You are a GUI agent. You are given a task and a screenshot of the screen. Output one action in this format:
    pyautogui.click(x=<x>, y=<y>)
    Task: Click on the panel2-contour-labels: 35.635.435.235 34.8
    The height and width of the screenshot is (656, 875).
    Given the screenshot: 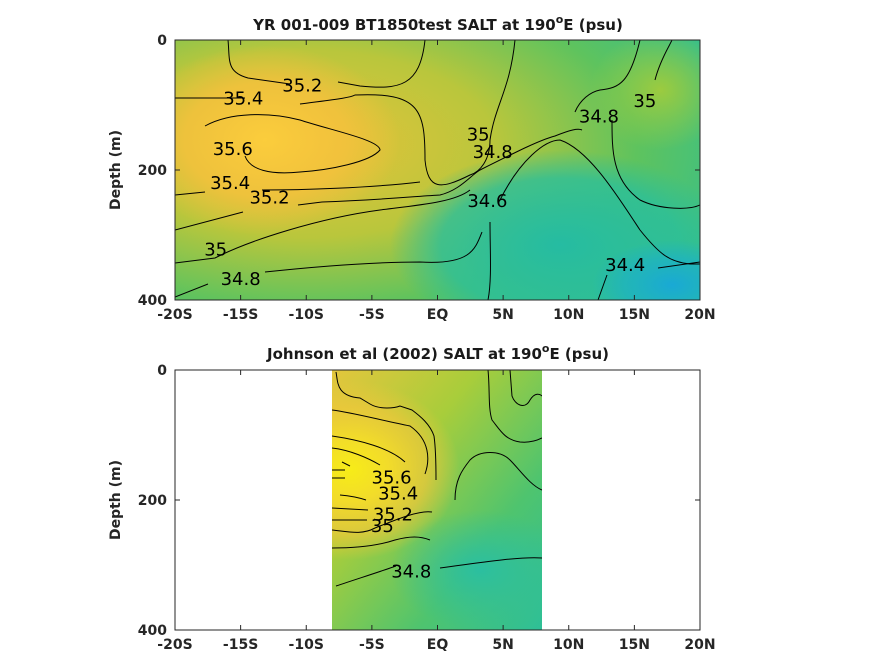 What is the action you would take?
    pyautogui.click(x=401, y=524)
    